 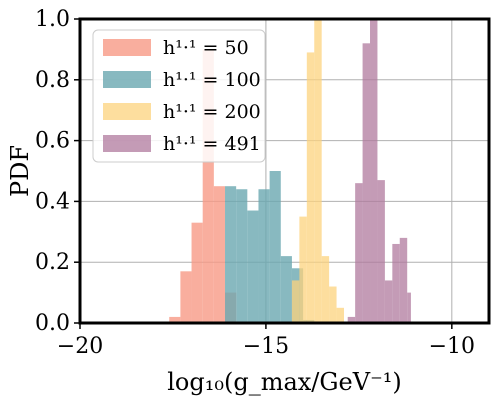 What do you see at coordinates (52, 323) in the screenshot?
I see `y-tick-label: 0.0` at bounding box center [52, 323].